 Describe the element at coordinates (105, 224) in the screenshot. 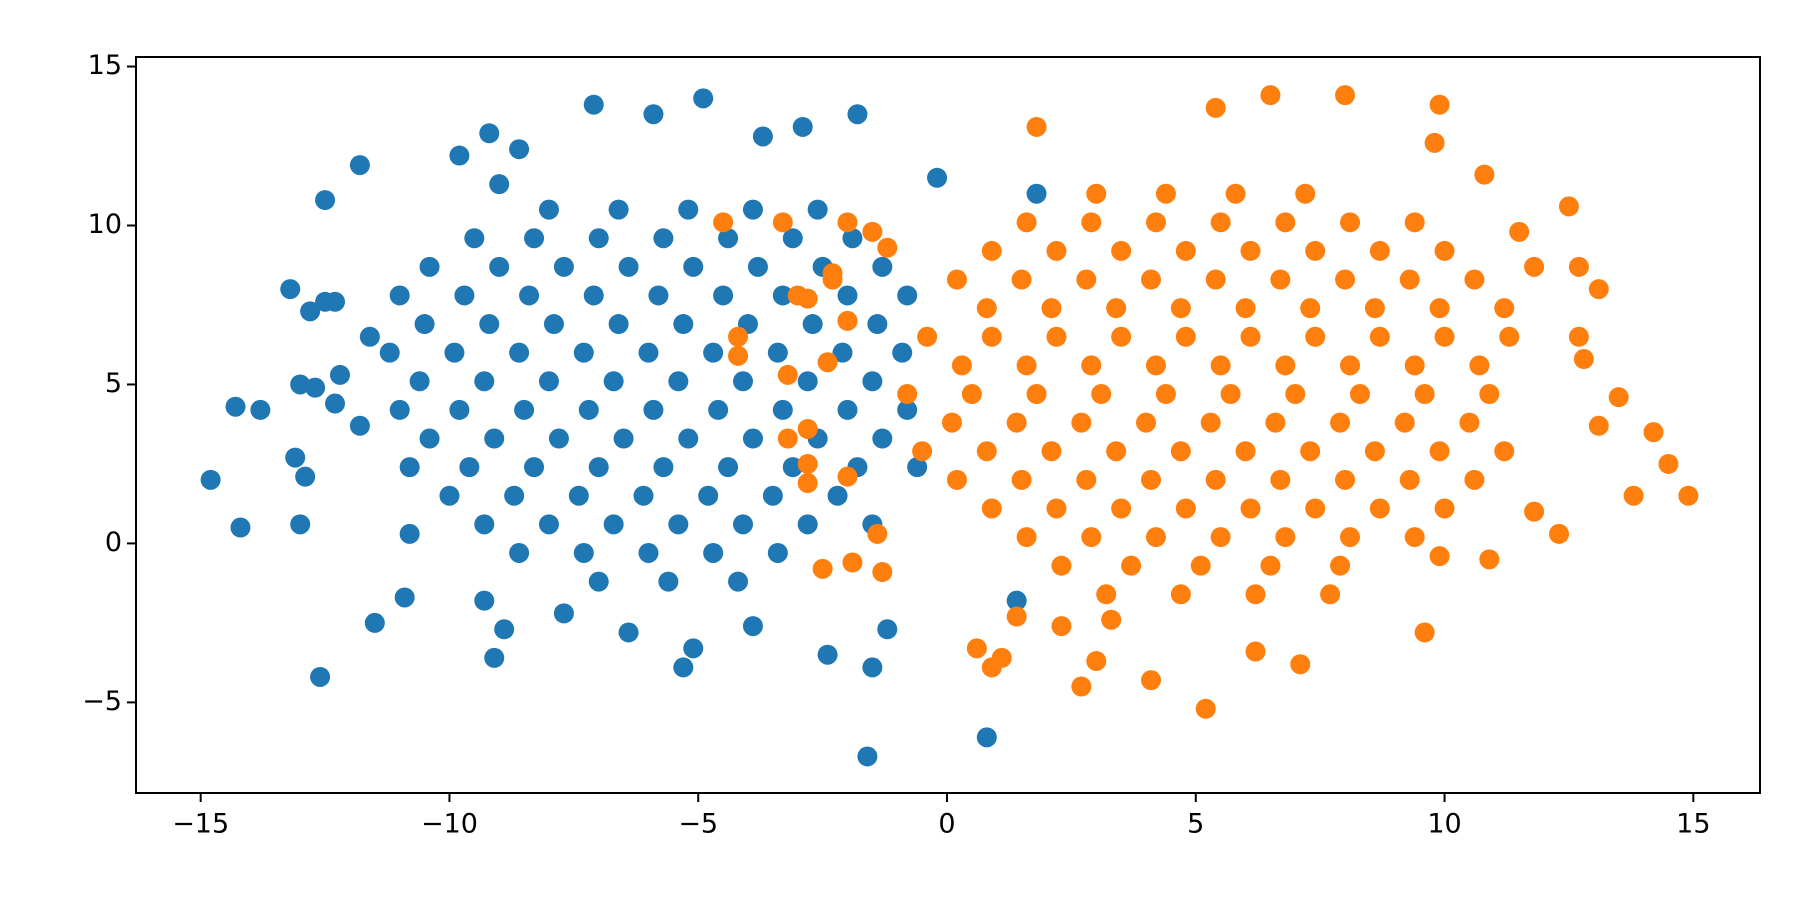

I see `y-tick-label: 10` at that location.